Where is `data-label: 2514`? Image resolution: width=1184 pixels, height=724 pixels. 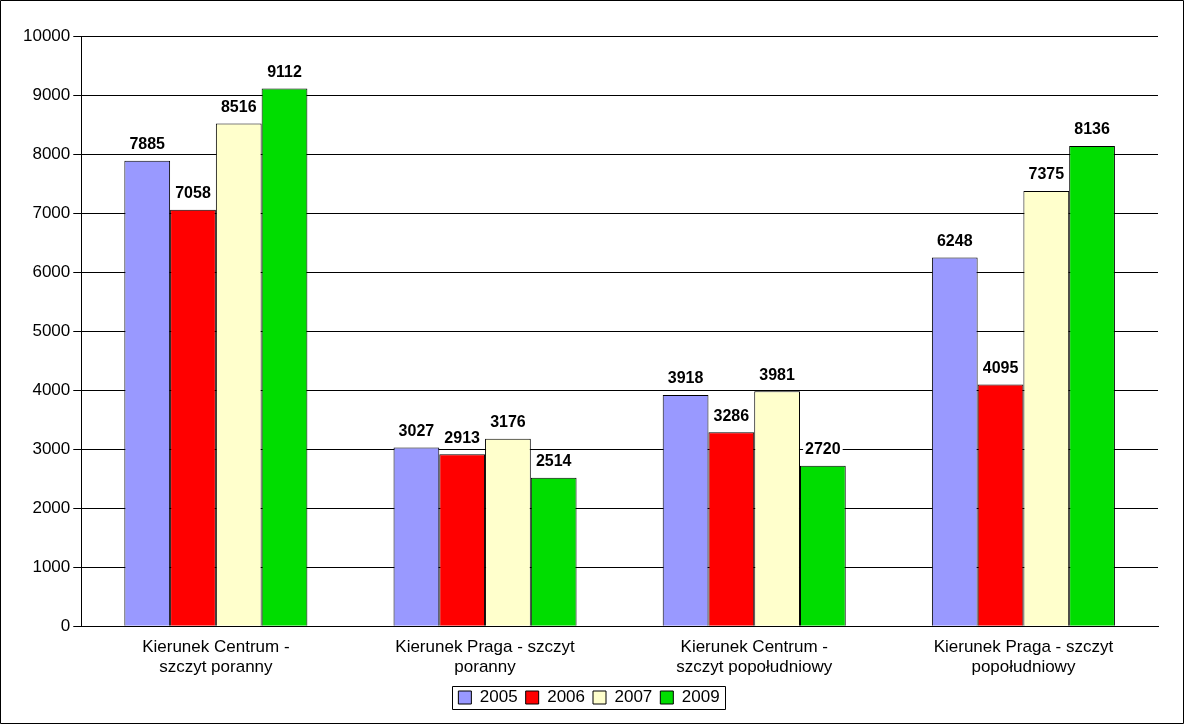 data-label: 2514 is located at coordinates (553, 461).